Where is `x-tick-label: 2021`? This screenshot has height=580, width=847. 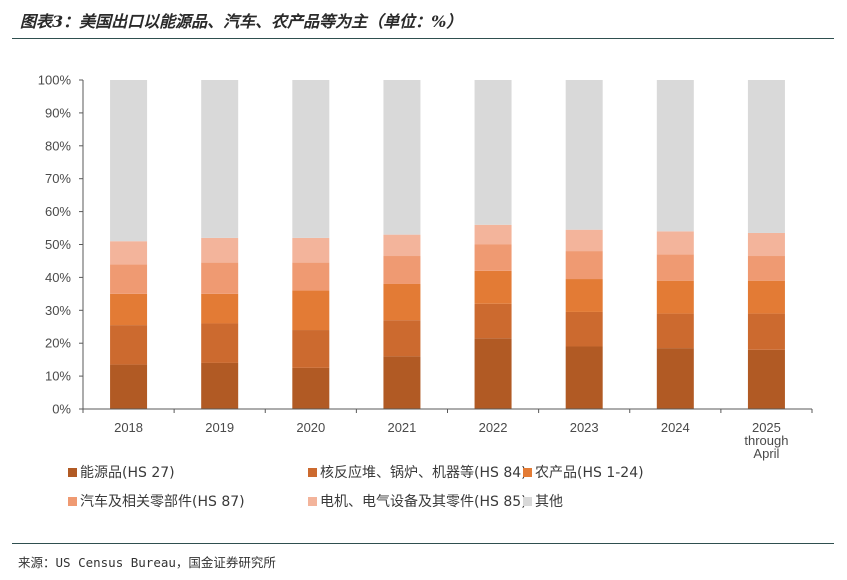 x-tick-label: 2021 is located at coordinates (401, 427).